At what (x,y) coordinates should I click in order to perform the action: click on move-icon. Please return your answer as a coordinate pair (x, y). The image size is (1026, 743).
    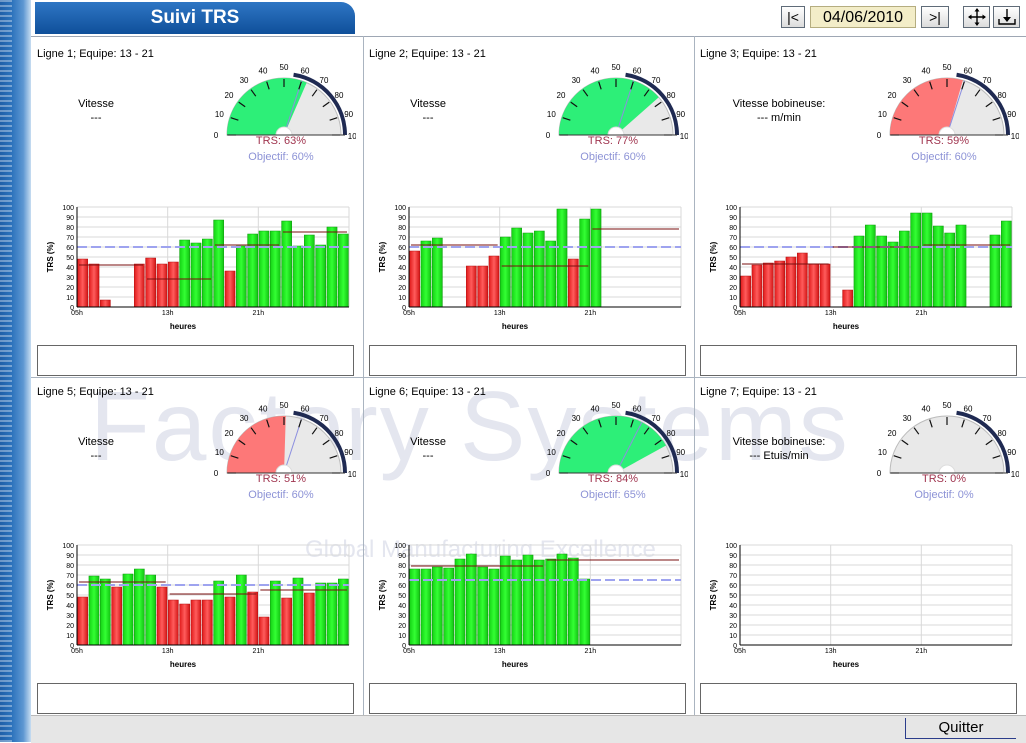
    Looking at the image, I should click on (976, 17).